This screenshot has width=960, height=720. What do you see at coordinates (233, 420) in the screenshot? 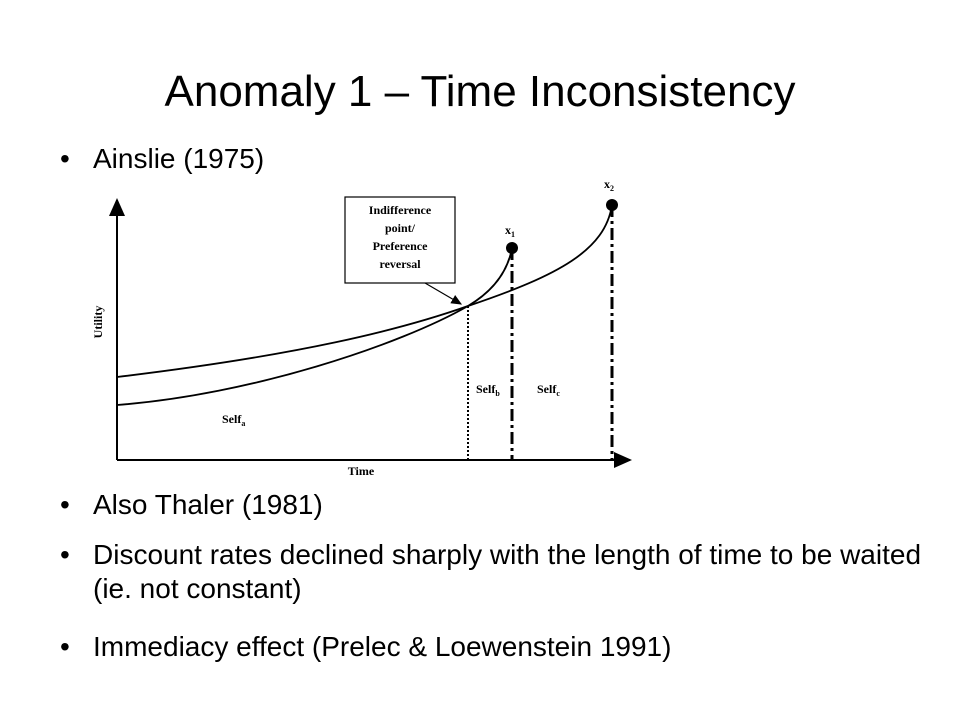
I see `self-a-label: Selfa` at bounding box center [233, 420].